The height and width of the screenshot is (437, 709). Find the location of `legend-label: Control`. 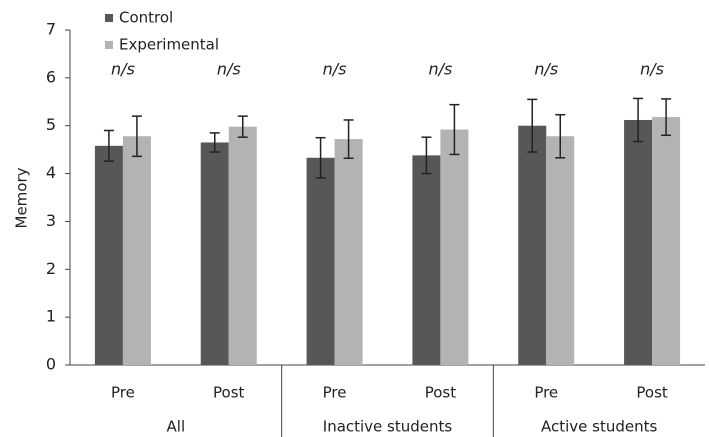

legend-label: Control is located at coordinates (146, 18).